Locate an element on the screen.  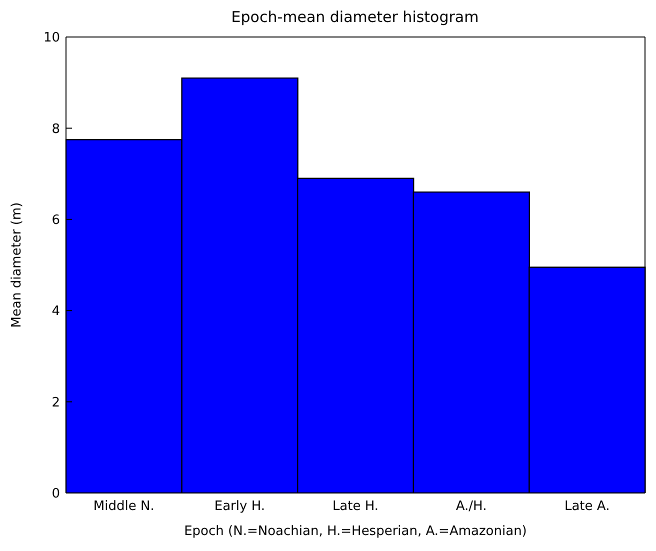
y-tick-label: 10 is located at coordinates (51, 38).